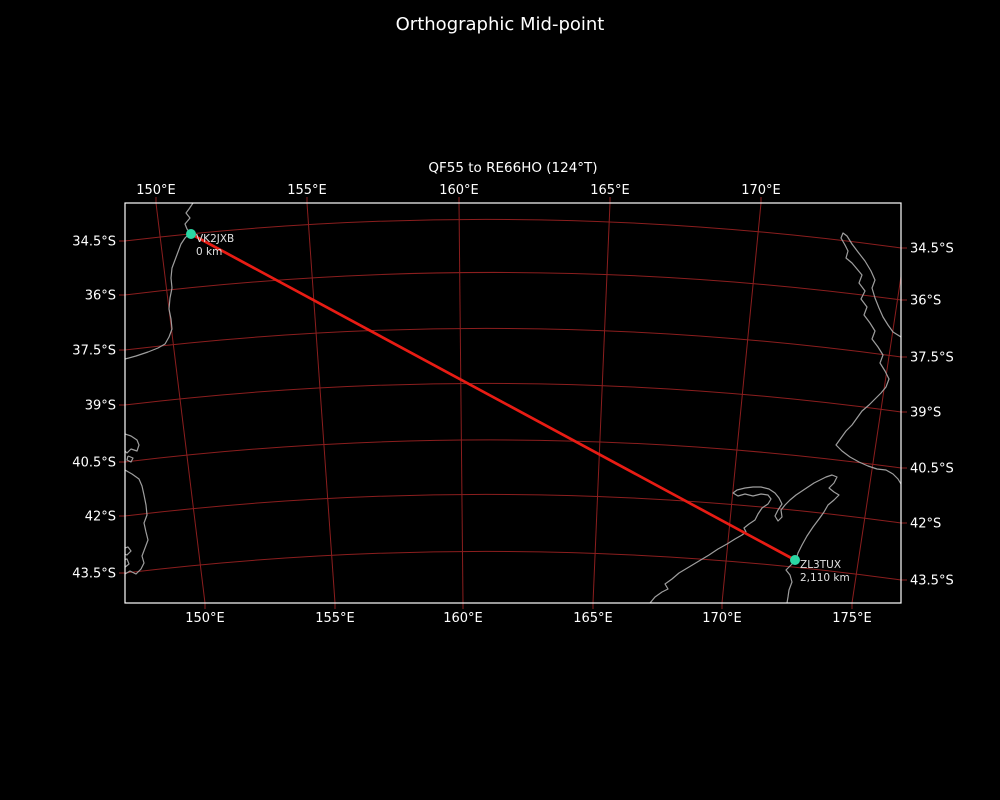  I want to click on xlabel-bottom: 155°E, so click(335, 618).